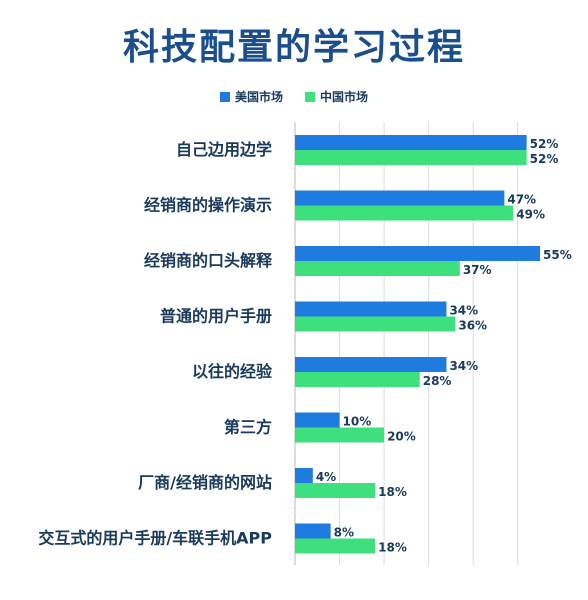  I want to click on data-label: 28%, so click(437, 381).